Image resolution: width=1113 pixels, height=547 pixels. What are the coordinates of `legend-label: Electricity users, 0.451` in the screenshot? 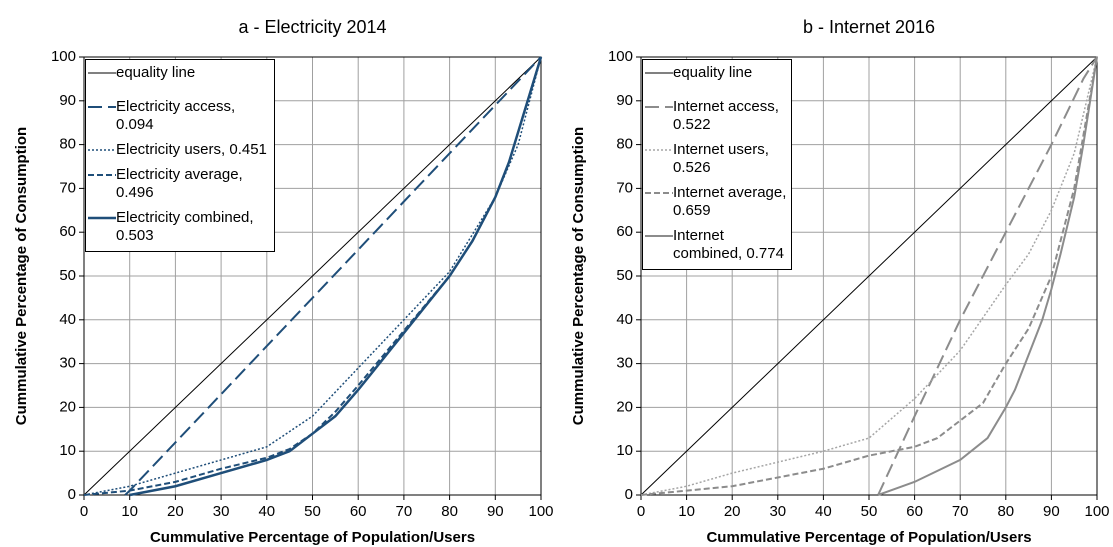 It's located at (191, 149).